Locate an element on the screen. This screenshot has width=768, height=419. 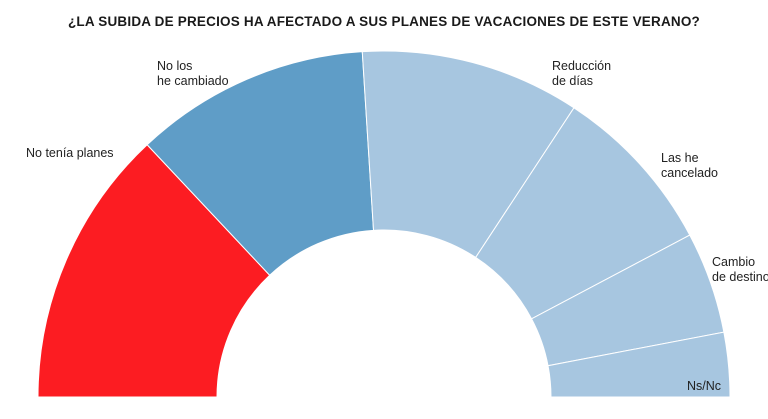
slice-label-4: Las he cancelado is located at coordinates (689, 165).